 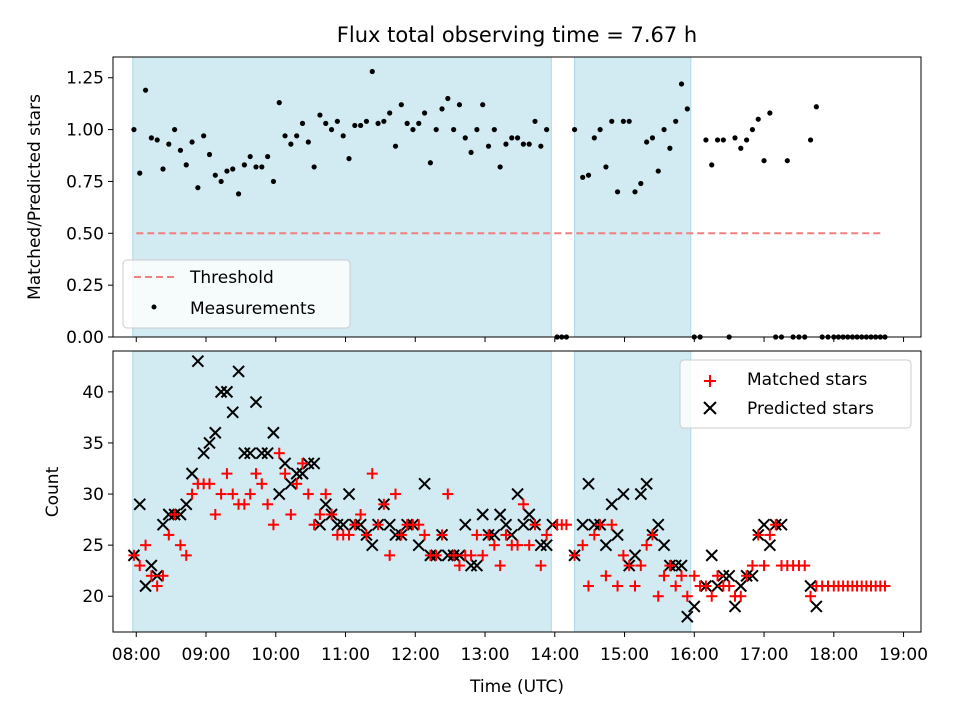 I want to click on y-tick-label: 0.75, so click(x=85, y=182).